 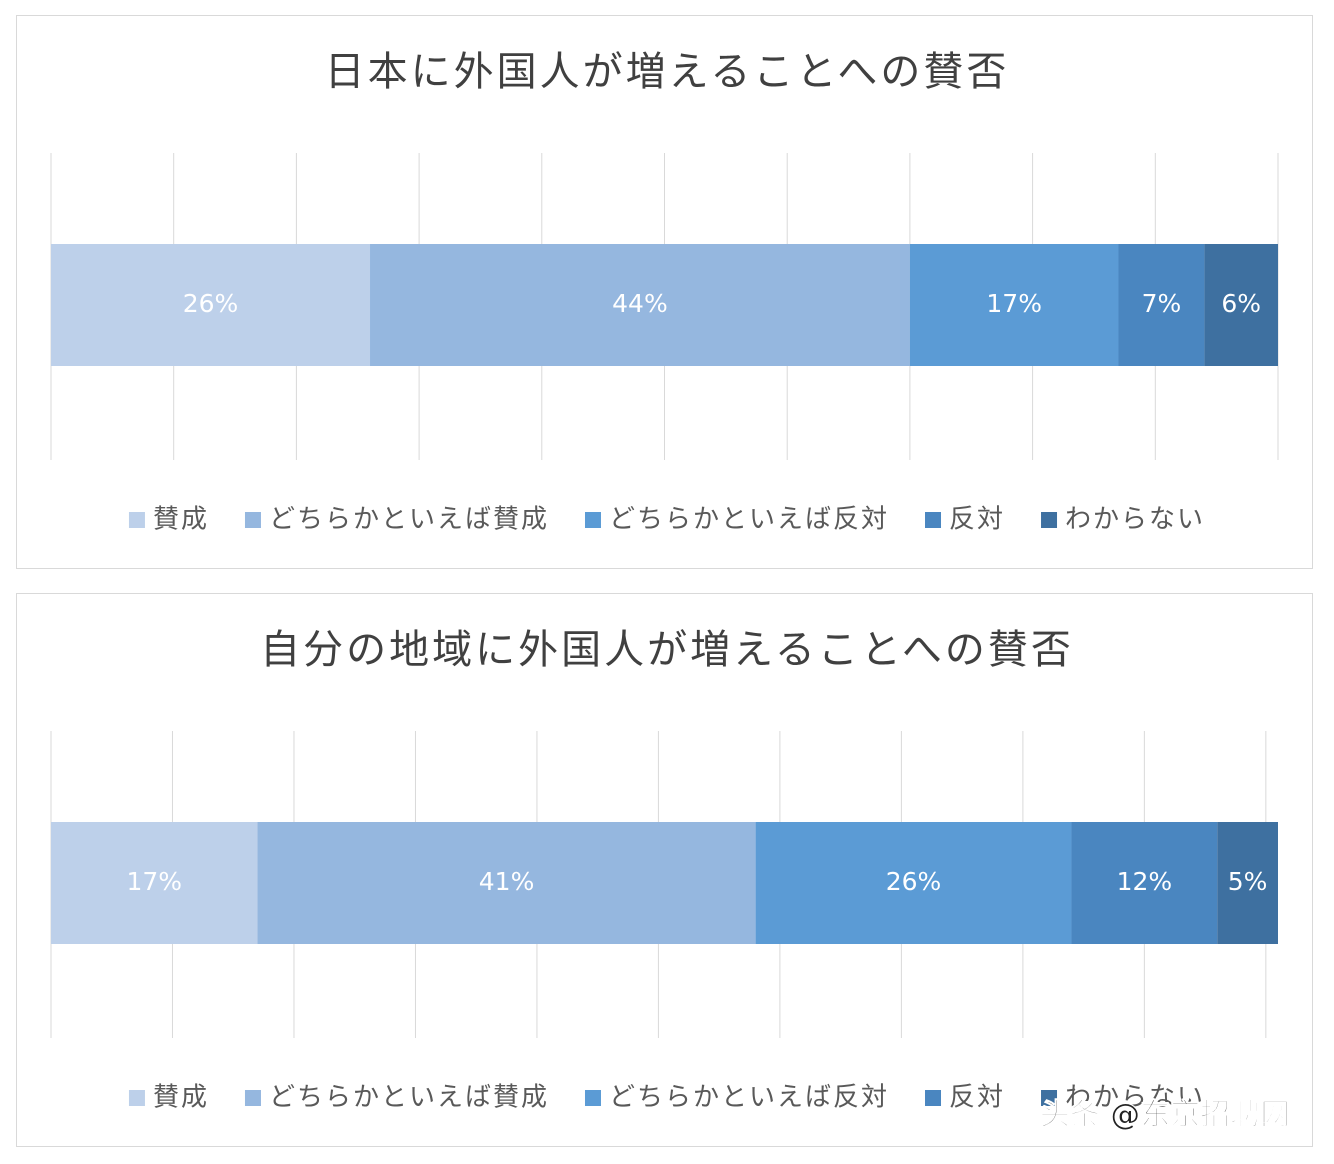 I want to click on value-label: 6%, so click(x=1241, y=303).